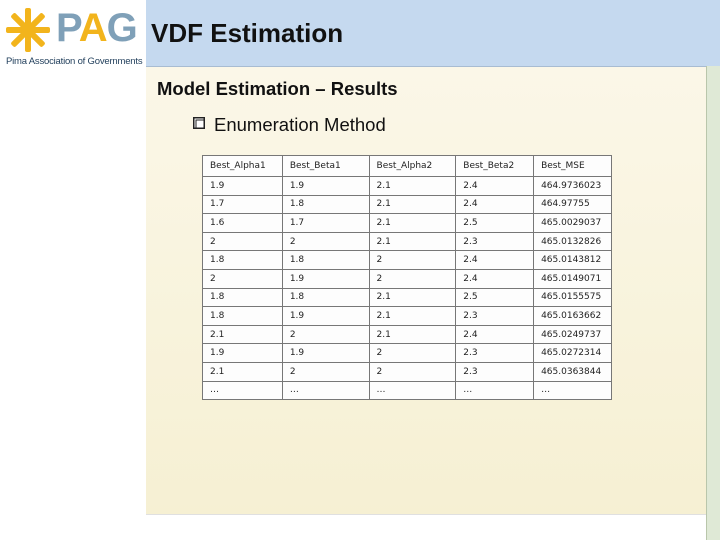 The height and width of the screenshot is (541, 720). Describe the element at coordinates (572, 297) in the screenshot. I see `table-cell: 465.0155575` at that location.